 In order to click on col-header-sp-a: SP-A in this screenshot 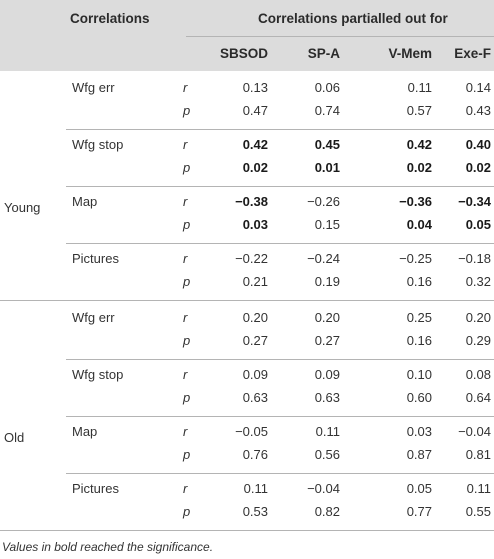, I will do `click(323, 53)`.